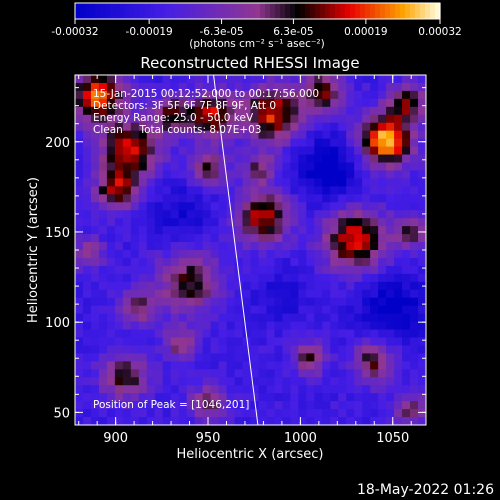 This screenshot has width=500, height=500. I want to click on colorbar-cell, so click(88, 11).